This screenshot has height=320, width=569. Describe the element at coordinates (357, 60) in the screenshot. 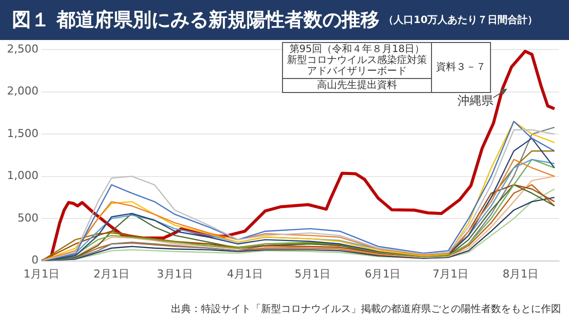

I see `annotation: 新型コロナウイルス感染症対策` at that location.